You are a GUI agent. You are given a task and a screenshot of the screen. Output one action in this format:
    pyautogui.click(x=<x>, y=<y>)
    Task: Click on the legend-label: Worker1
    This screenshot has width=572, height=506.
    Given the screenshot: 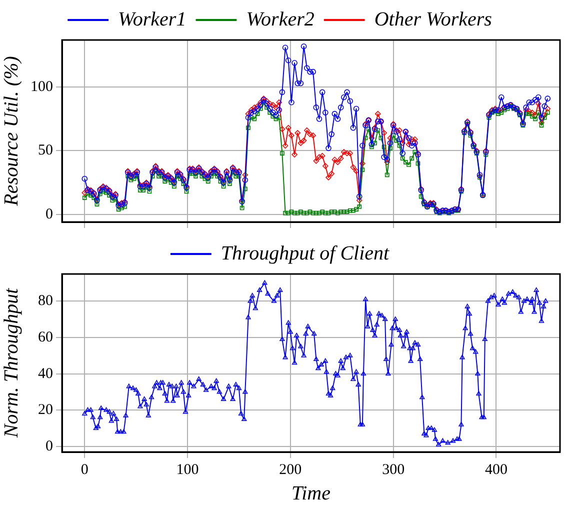 What is the action you would take?
    pyautogui.click(x=152, y=19)
    